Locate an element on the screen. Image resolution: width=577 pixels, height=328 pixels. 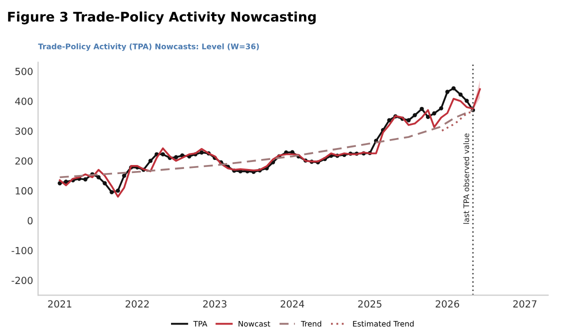
x-tick-label: 2021 is located at coordinates (60, 304).